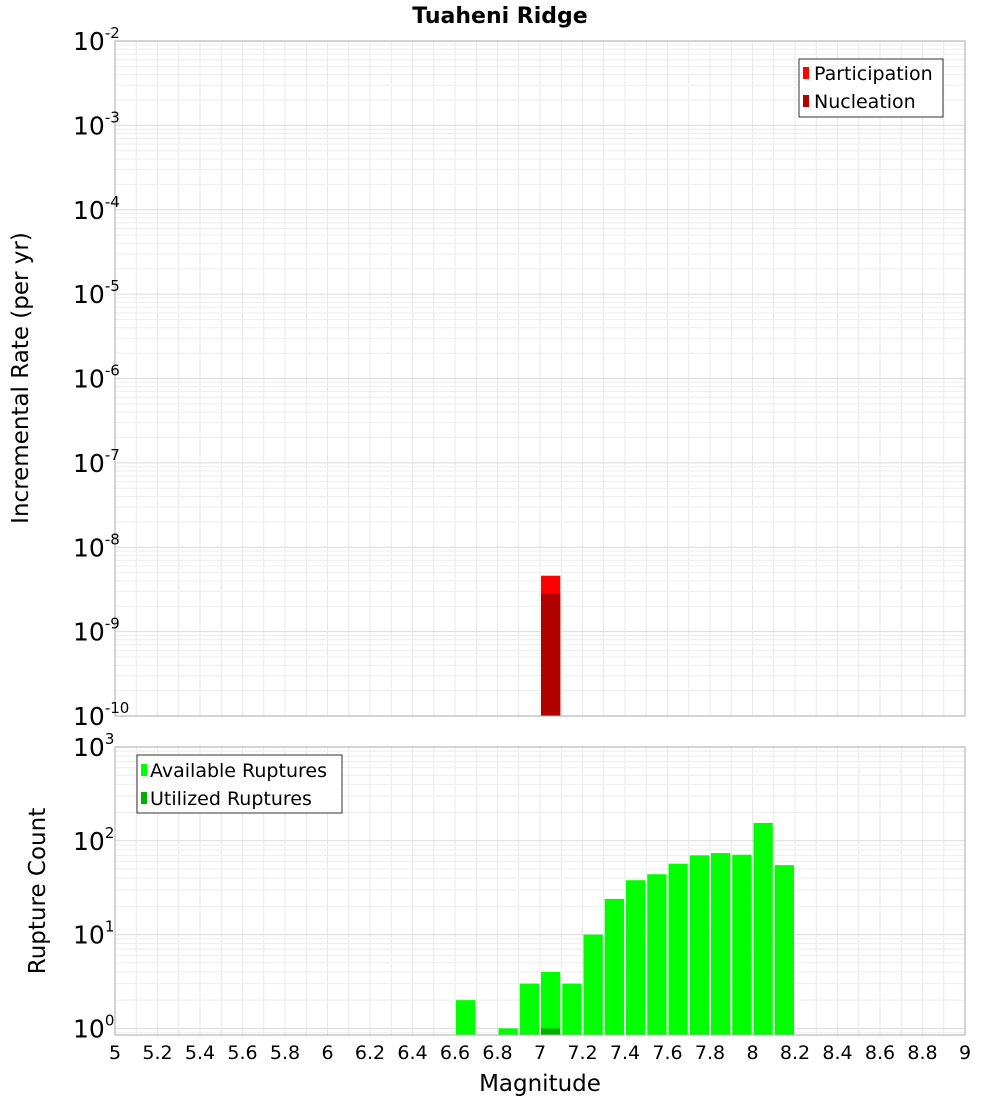  Describe the element at coordinates (837, 1053) in the screenshot. I see `x-tick-label: 8.4` at that location.